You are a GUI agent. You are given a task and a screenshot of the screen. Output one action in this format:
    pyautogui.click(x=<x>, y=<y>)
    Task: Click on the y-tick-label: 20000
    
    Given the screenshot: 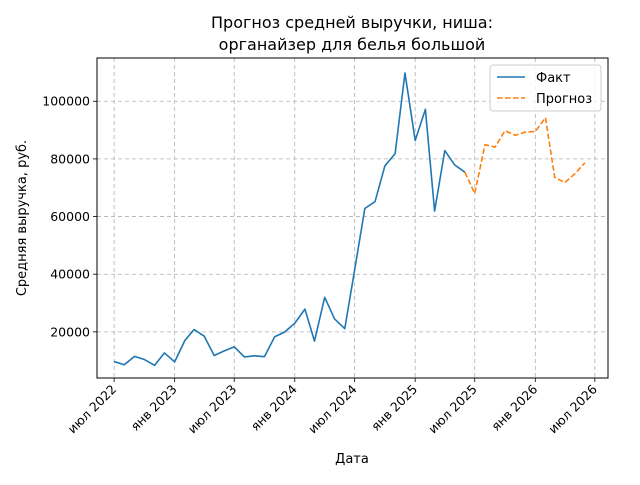 What is the action you would take?
    pyautogui.click(x=70, y=331)
    